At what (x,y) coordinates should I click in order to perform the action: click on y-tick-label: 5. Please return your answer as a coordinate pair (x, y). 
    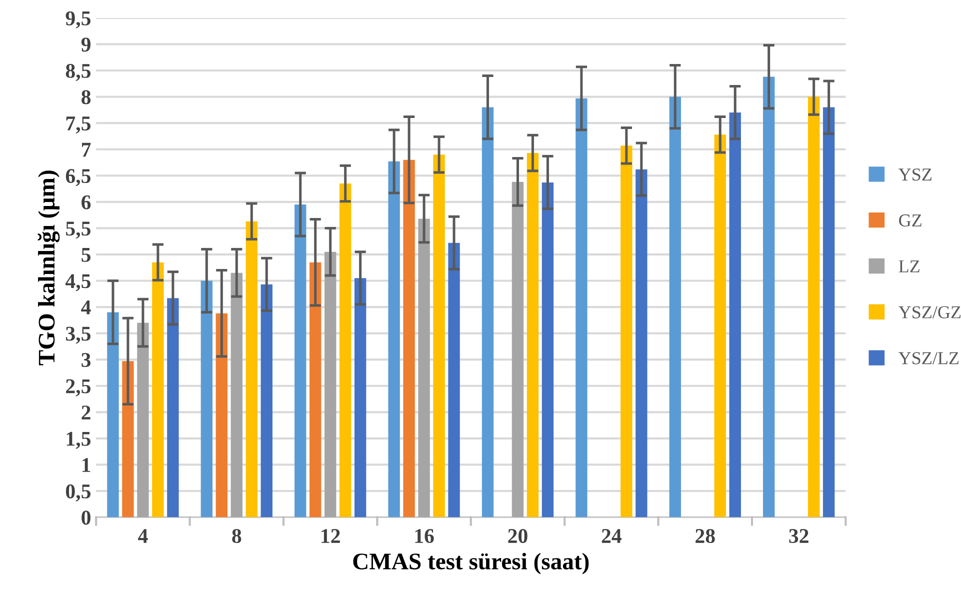
    Looking at the image, I should click on (86, 255).